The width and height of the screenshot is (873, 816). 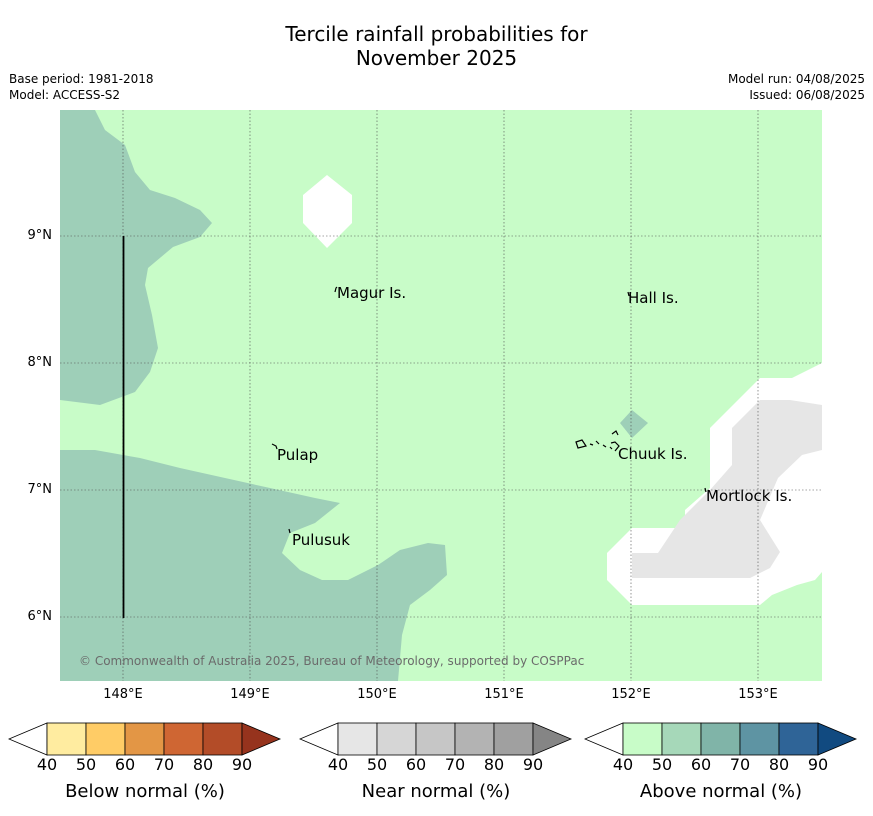 I want to click on lon-tick-148E: 148°E, so click(x=123, y=694).